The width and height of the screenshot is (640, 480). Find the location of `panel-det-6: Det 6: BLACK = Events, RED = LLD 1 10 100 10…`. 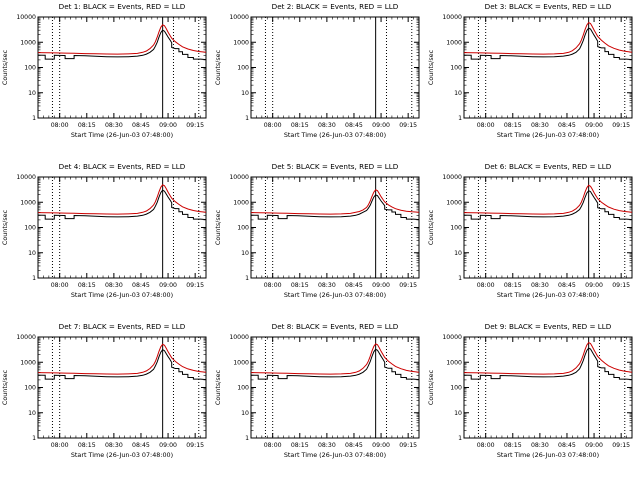

panel-det-6: Det 6: BLACK = Events, RED = LLD 1 10 100 10… is located at coordinates (530, 230).